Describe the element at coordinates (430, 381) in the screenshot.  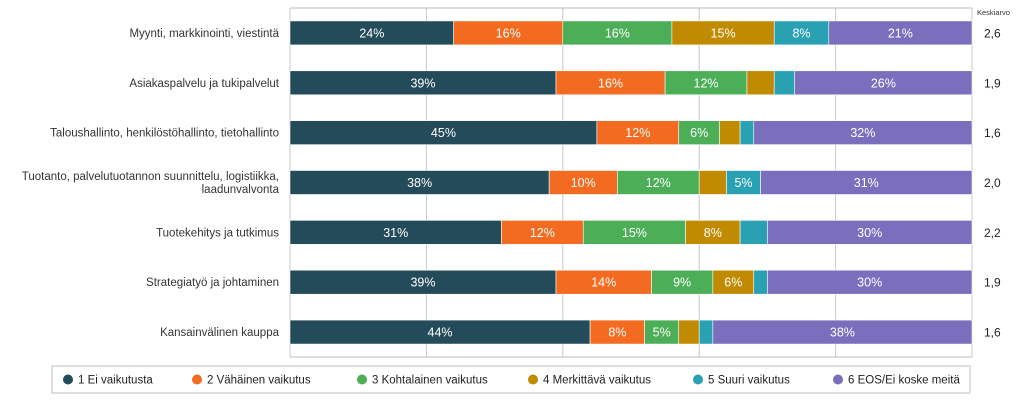
I see `legend-entry: 3 Kohtalainen vaikutus` at that location.